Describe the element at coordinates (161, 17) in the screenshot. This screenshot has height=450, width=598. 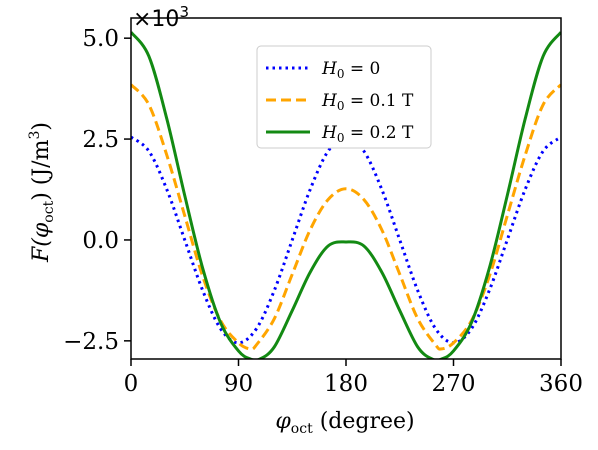
I see `y-scale-label: ×10³` at that location.